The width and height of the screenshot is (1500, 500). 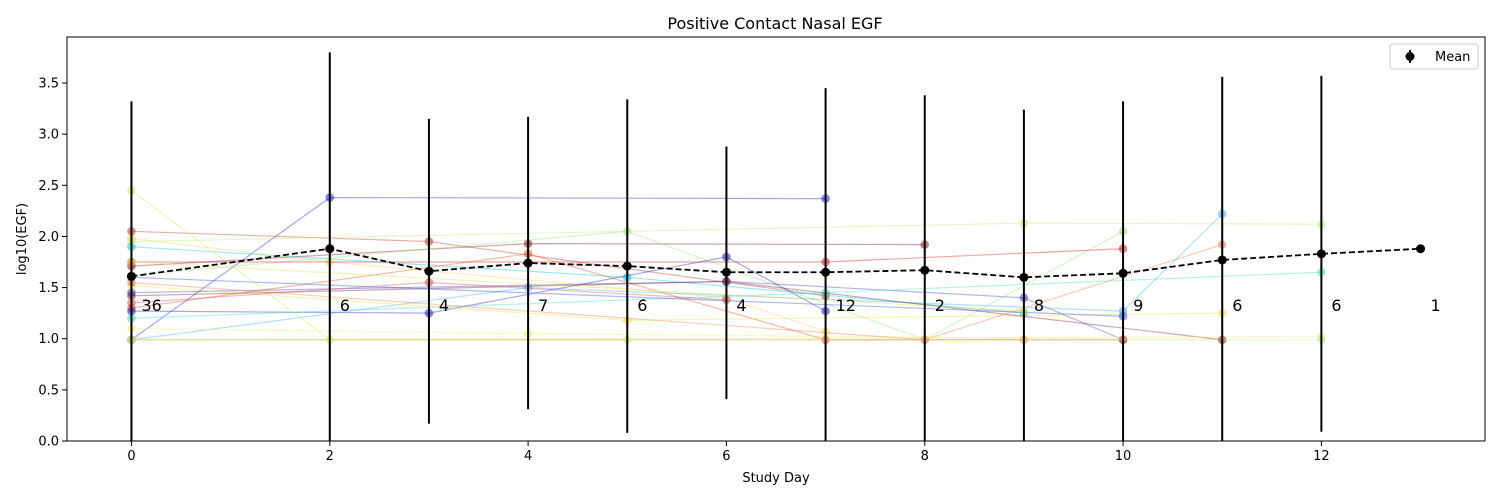 I want to click on legend: Mean, so click(x=1434, y=56).